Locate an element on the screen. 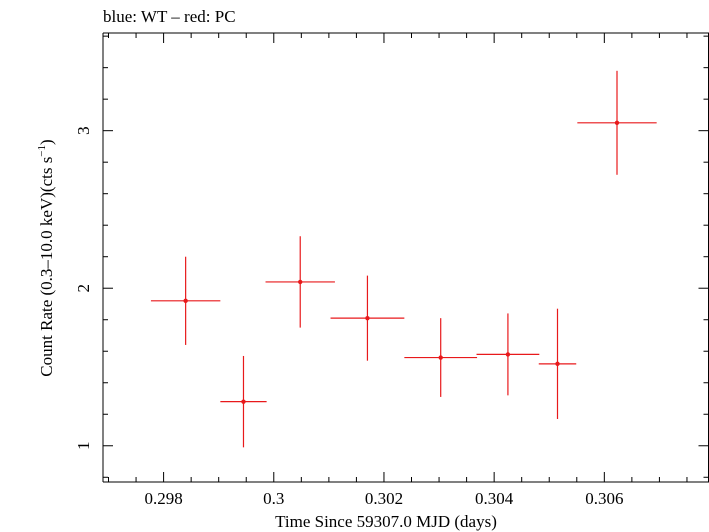 This screenshot has width=709, height=532. x-axis-label: Time Since 59307.0 MJD (days) is located at coordinates (386, 521).